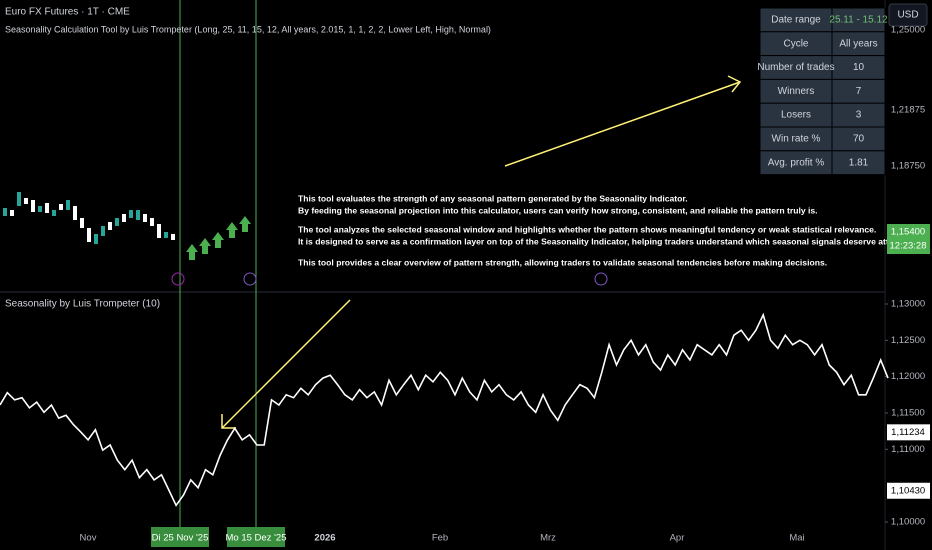 Image resolution: width=932 pixels, height=550 pixels. Describe the element at coordinates (88, 538) in the screenshot. I see `time-label: Nov` at that location.